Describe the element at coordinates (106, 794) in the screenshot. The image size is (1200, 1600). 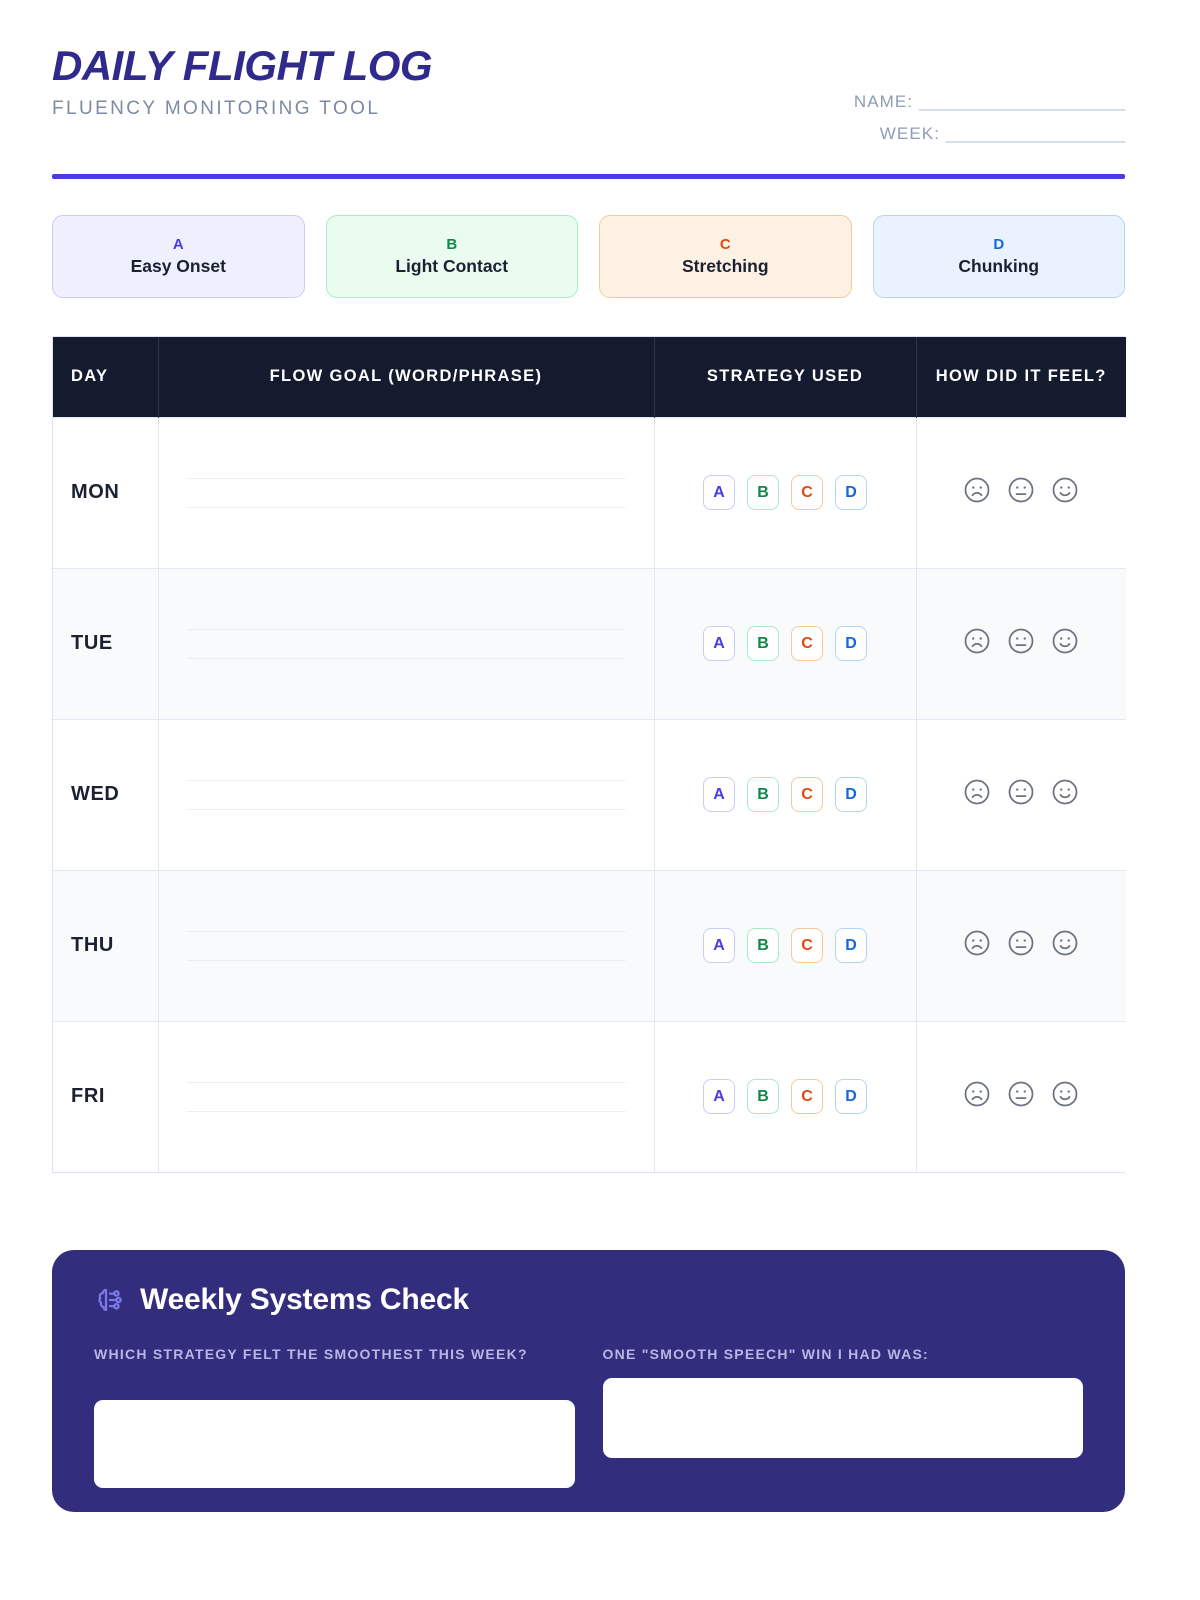
I see `day-label-wed: WED` at that location.